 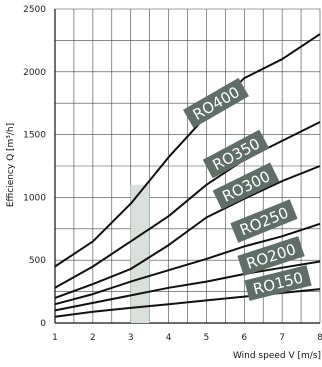 What do you see at coordinates (93, 338) in the screenshot?
I see `x-tick-label: 2` at bounding box center [93, 338].